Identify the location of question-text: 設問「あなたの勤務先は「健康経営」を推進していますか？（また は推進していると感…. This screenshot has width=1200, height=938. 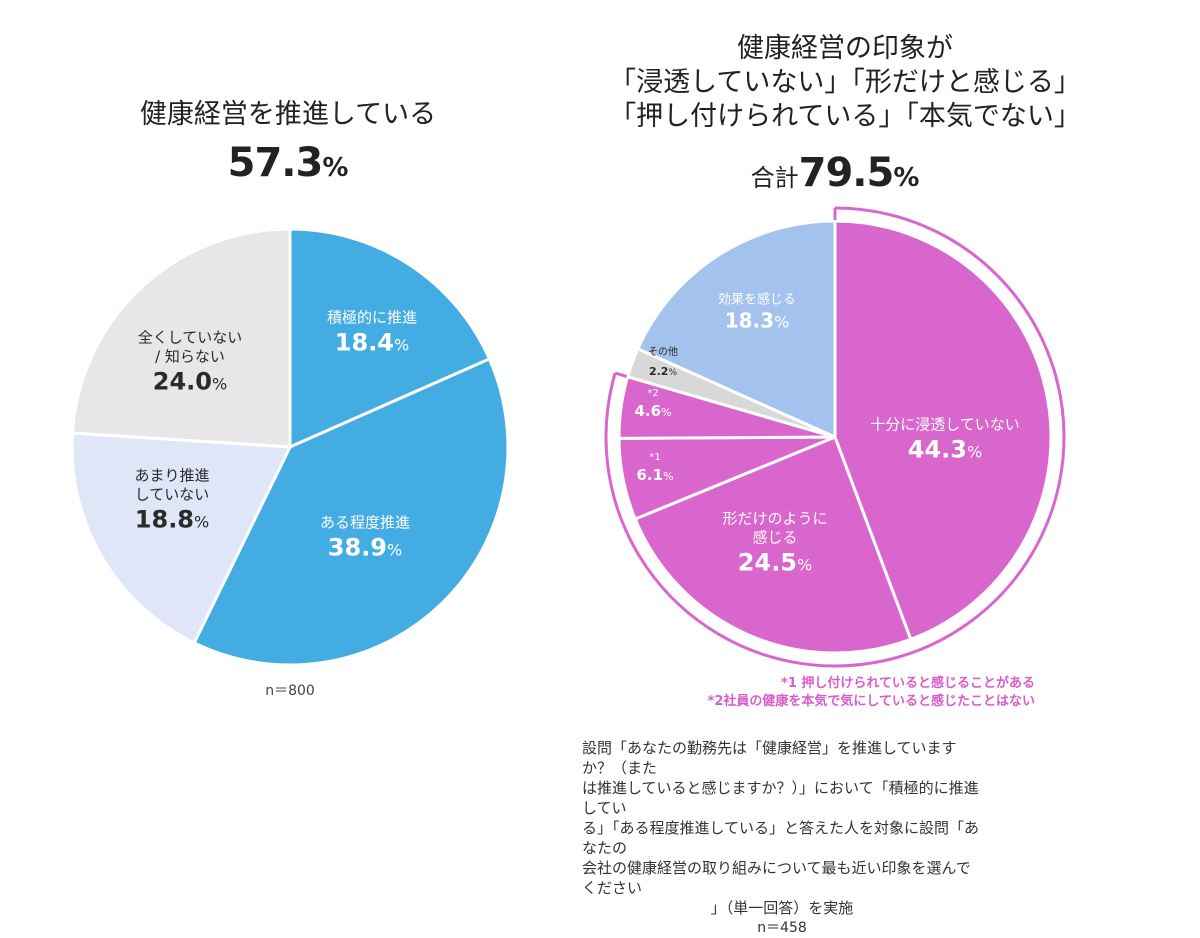
(782, 838).